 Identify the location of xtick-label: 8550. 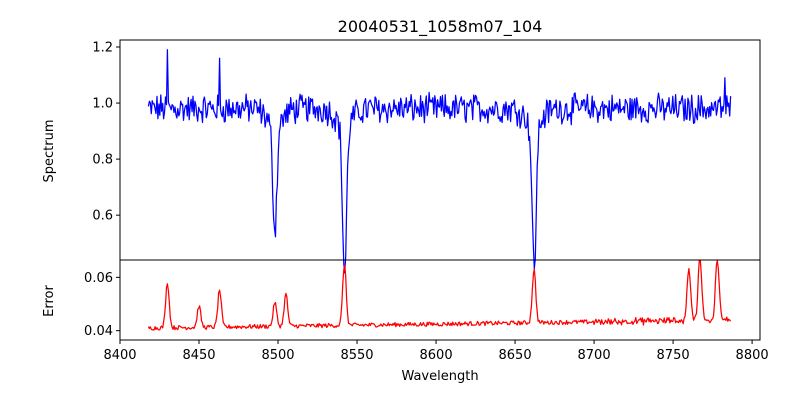
(356, 355).